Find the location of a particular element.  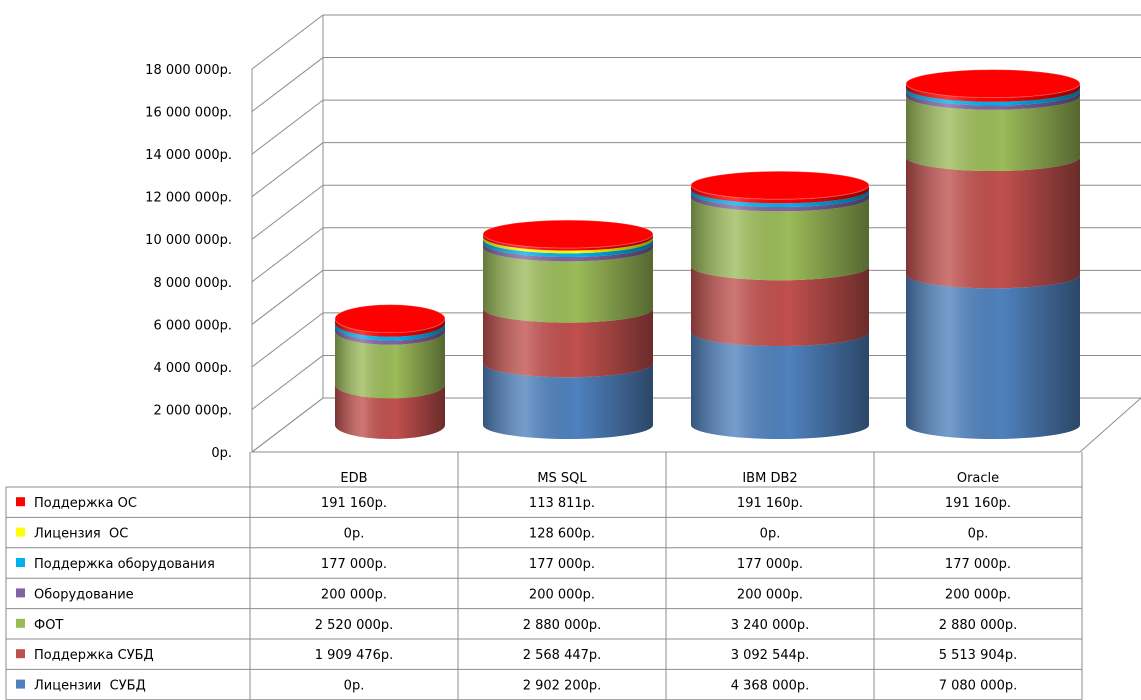

legend-label: Поддержка ОС is located at coordinates (85, 503).